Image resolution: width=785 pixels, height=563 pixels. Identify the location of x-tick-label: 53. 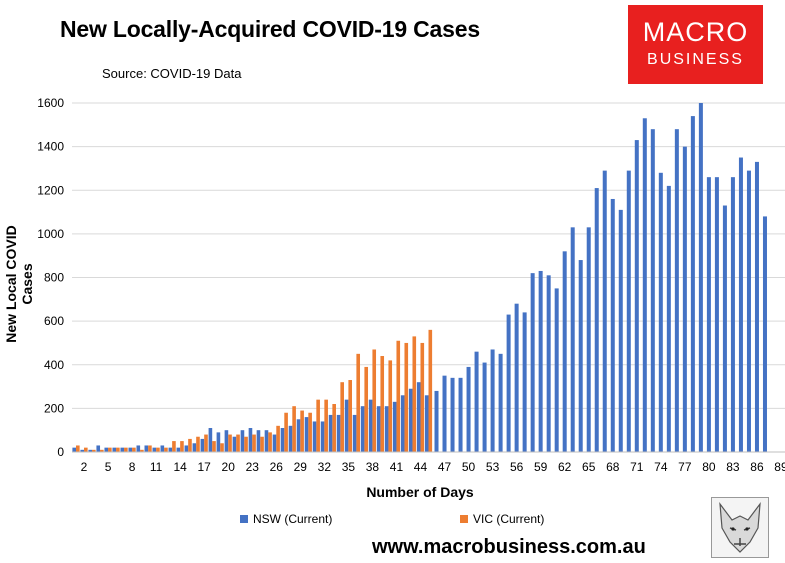
(493, 467).